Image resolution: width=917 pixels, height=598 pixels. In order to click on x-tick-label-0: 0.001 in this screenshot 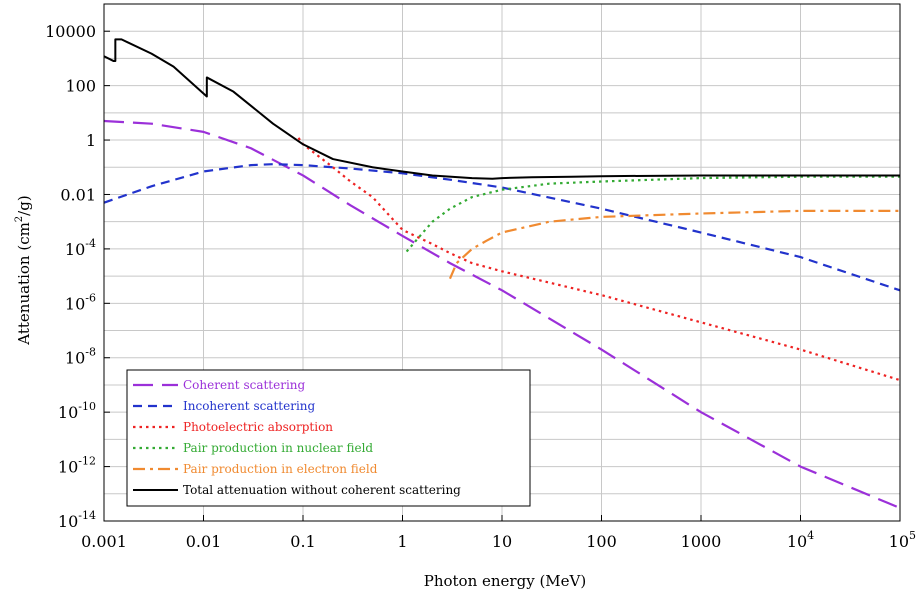, I will do `click(104, 541)`.